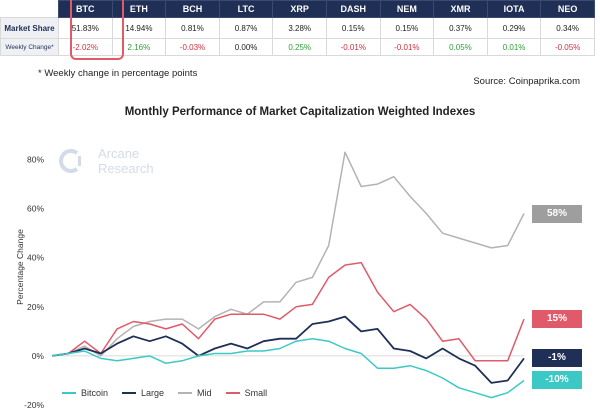  What do you see at coordinates (256, 393) in the screenshot?
I see `legend-label: Small` at bounding box center [256, 393].